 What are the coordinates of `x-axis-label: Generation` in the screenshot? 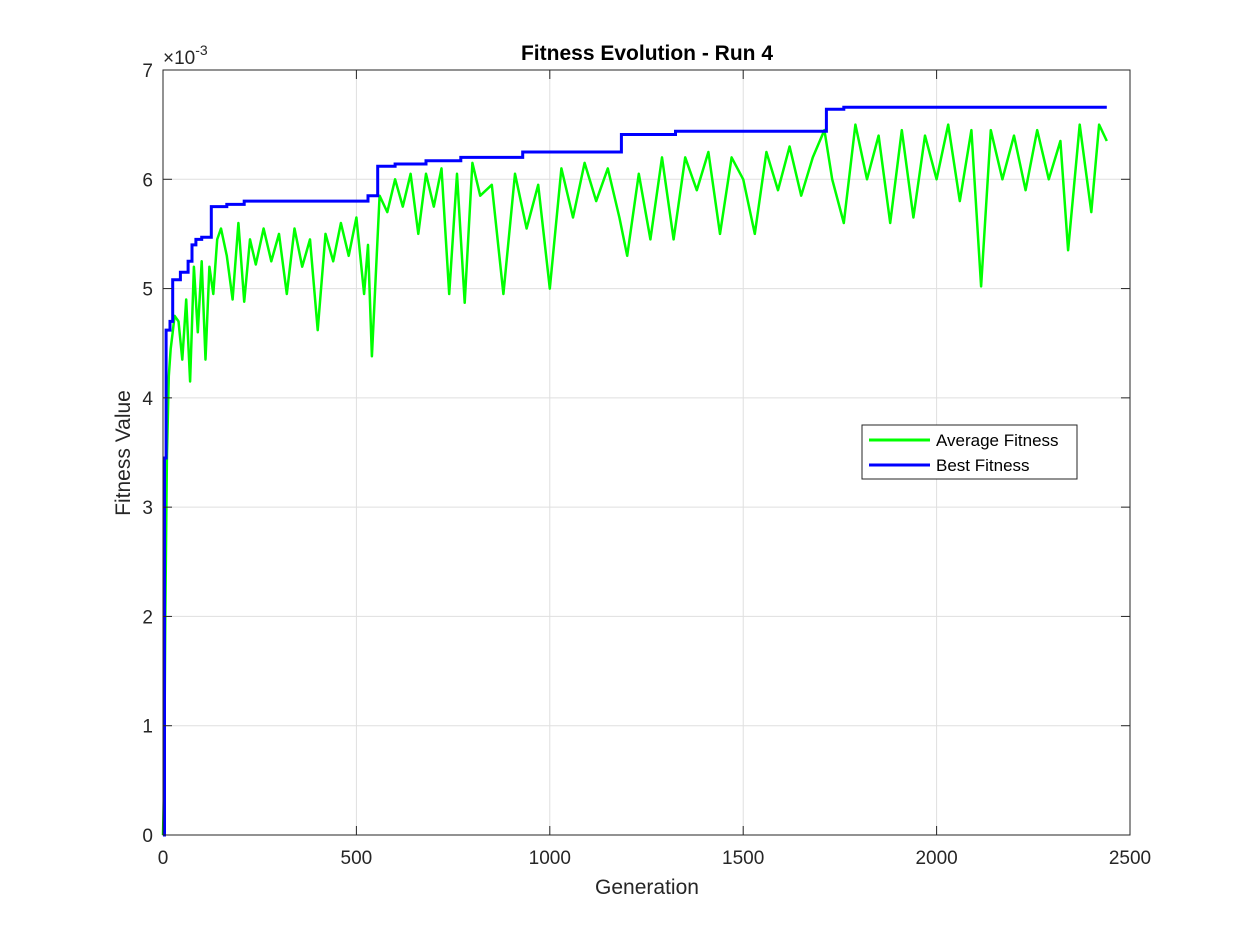 It's located at (647, 887).